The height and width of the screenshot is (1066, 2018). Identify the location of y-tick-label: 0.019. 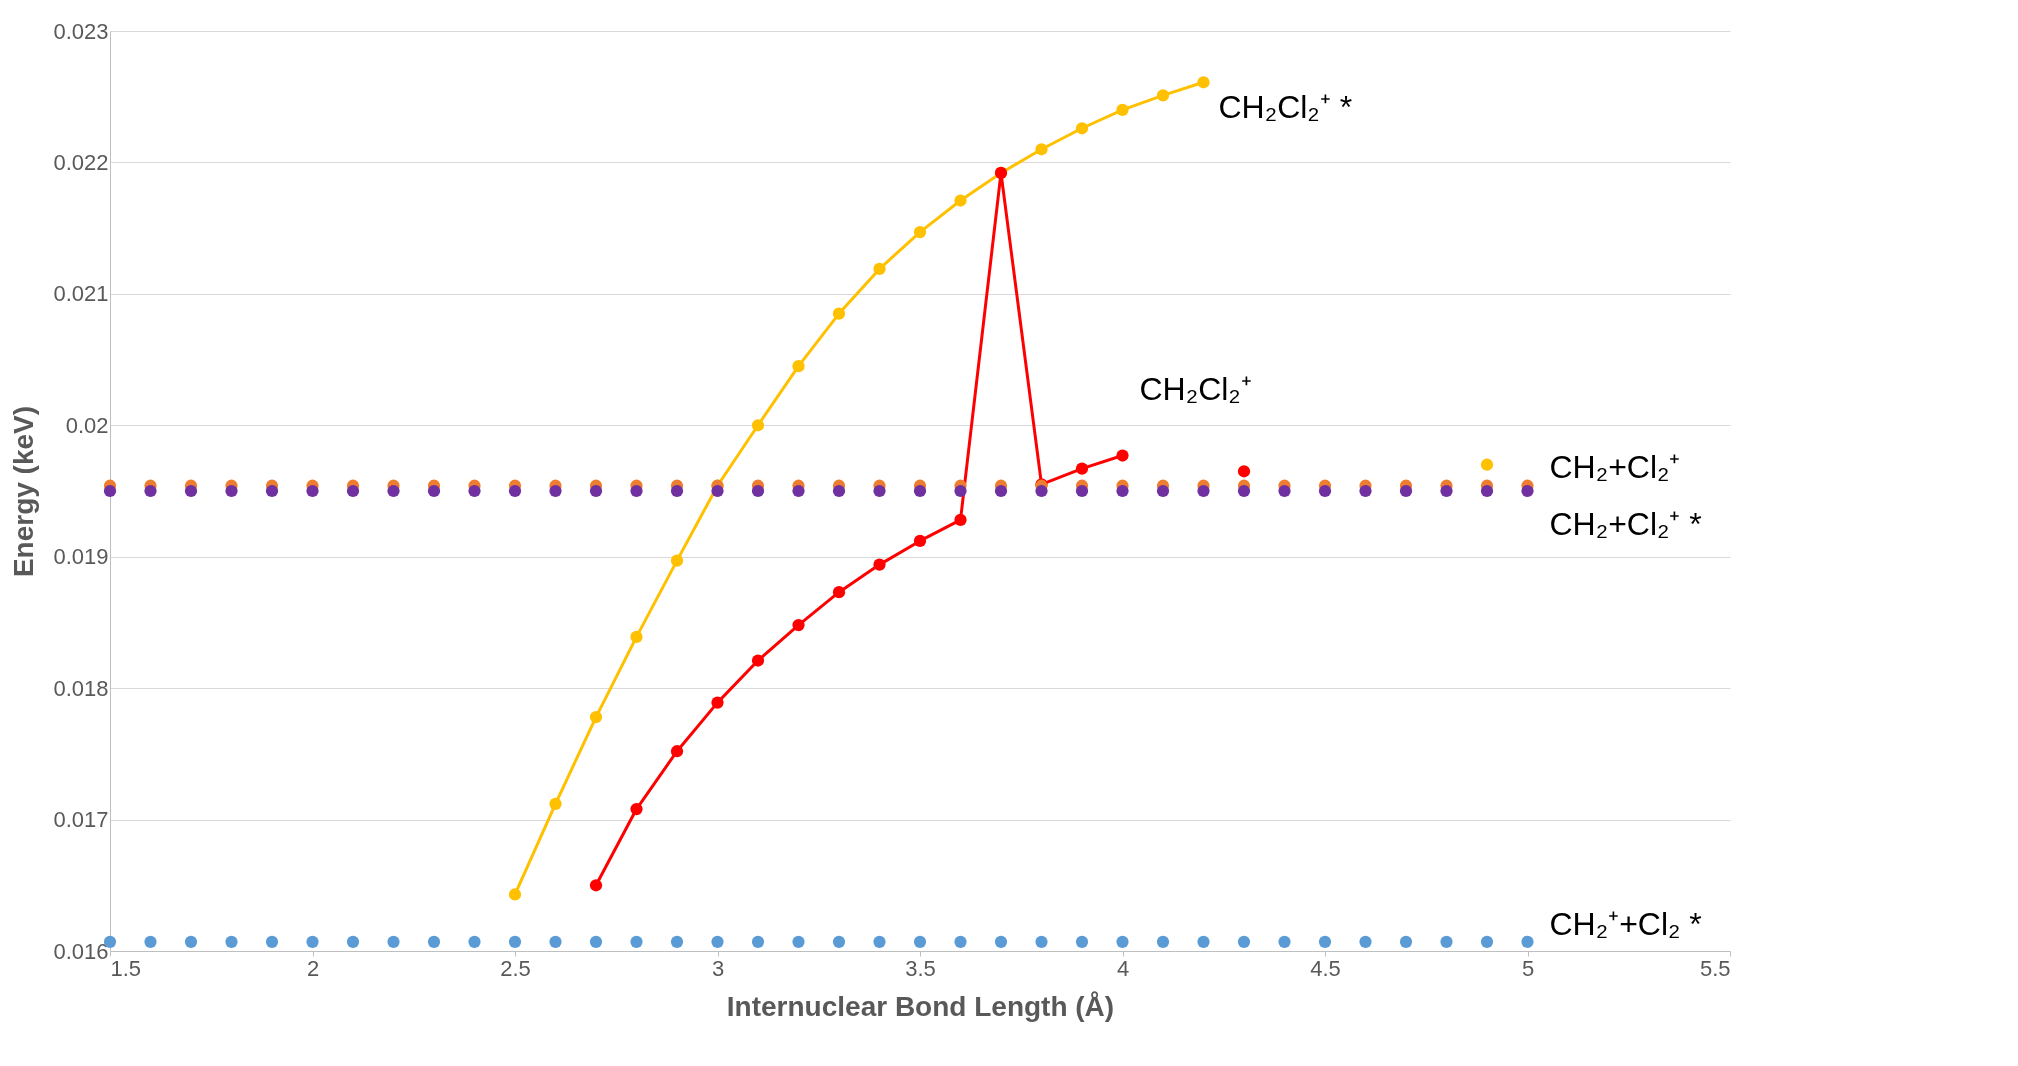
(81, 557).